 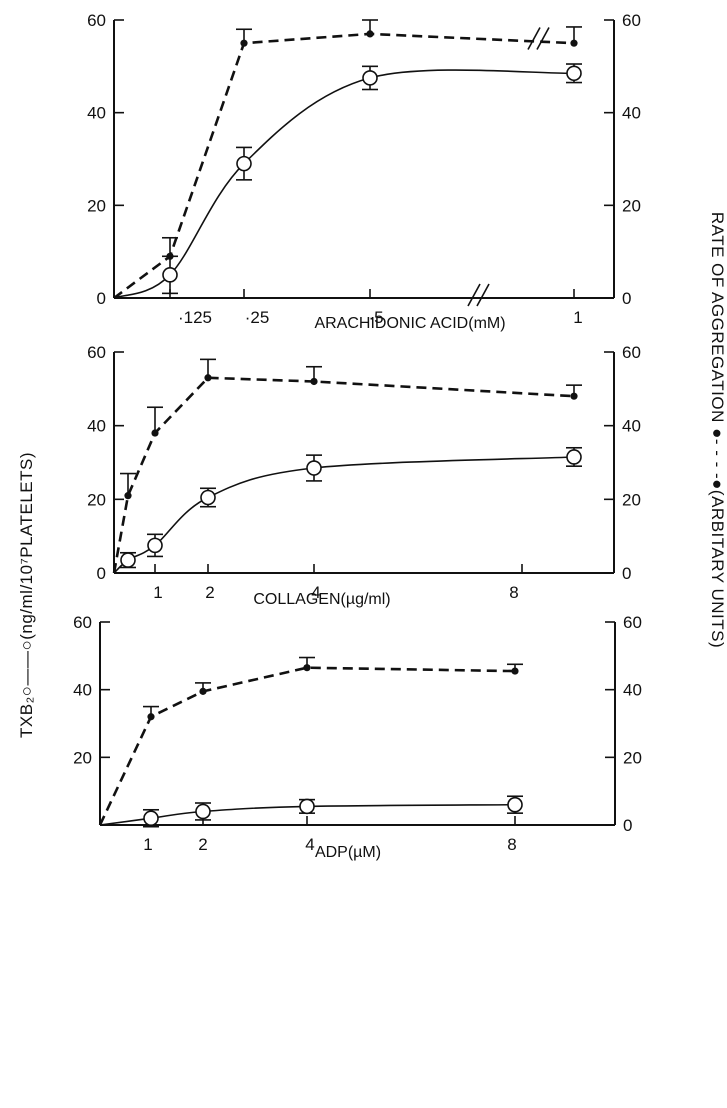 I want to click on aggregation-dashed-line, so click(x=343, y=475).